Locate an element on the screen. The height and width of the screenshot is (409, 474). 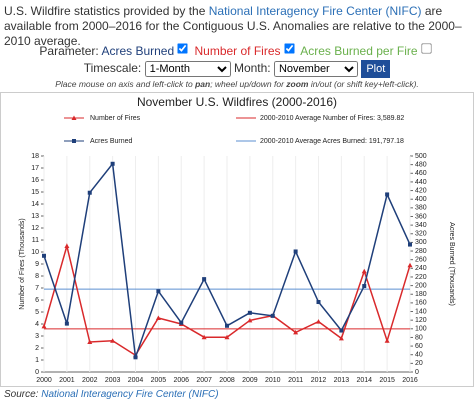
y2-tick-label: 20 is located at coordinates (419, 363).